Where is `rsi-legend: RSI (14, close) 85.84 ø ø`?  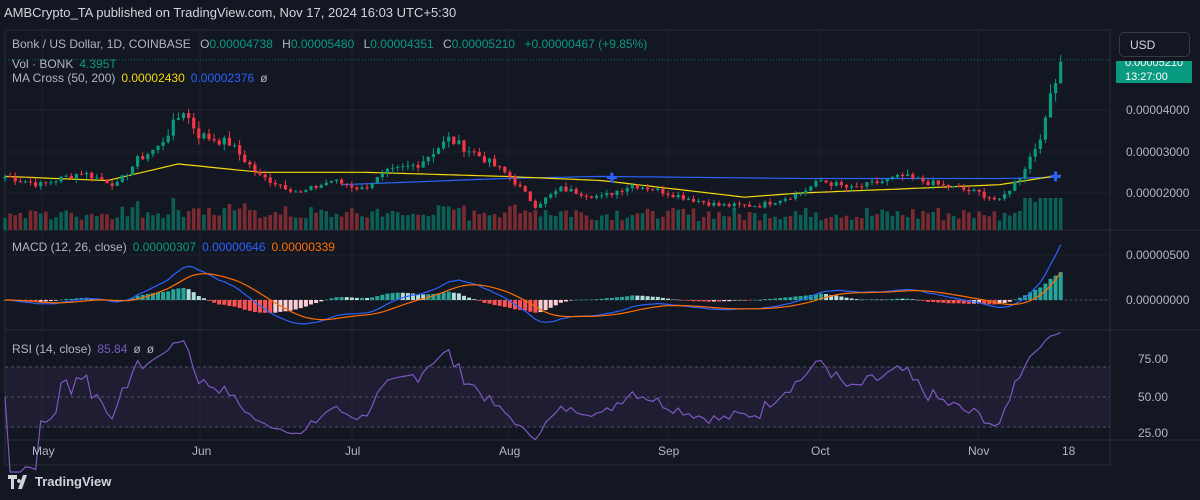
rsi-legend: RSI (14, close) 85.84 ø ø is located at coordinates (86, 349).